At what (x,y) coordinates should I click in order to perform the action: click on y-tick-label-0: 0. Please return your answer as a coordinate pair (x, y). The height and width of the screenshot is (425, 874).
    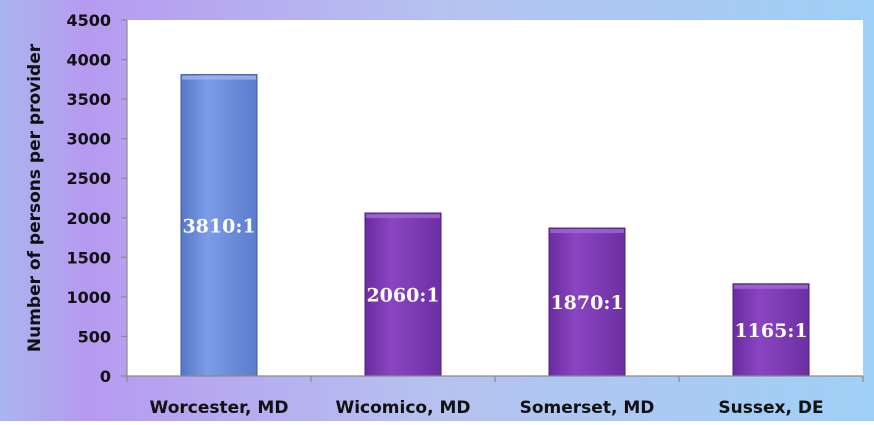
    Looking at the image, I should click on (105, 376).